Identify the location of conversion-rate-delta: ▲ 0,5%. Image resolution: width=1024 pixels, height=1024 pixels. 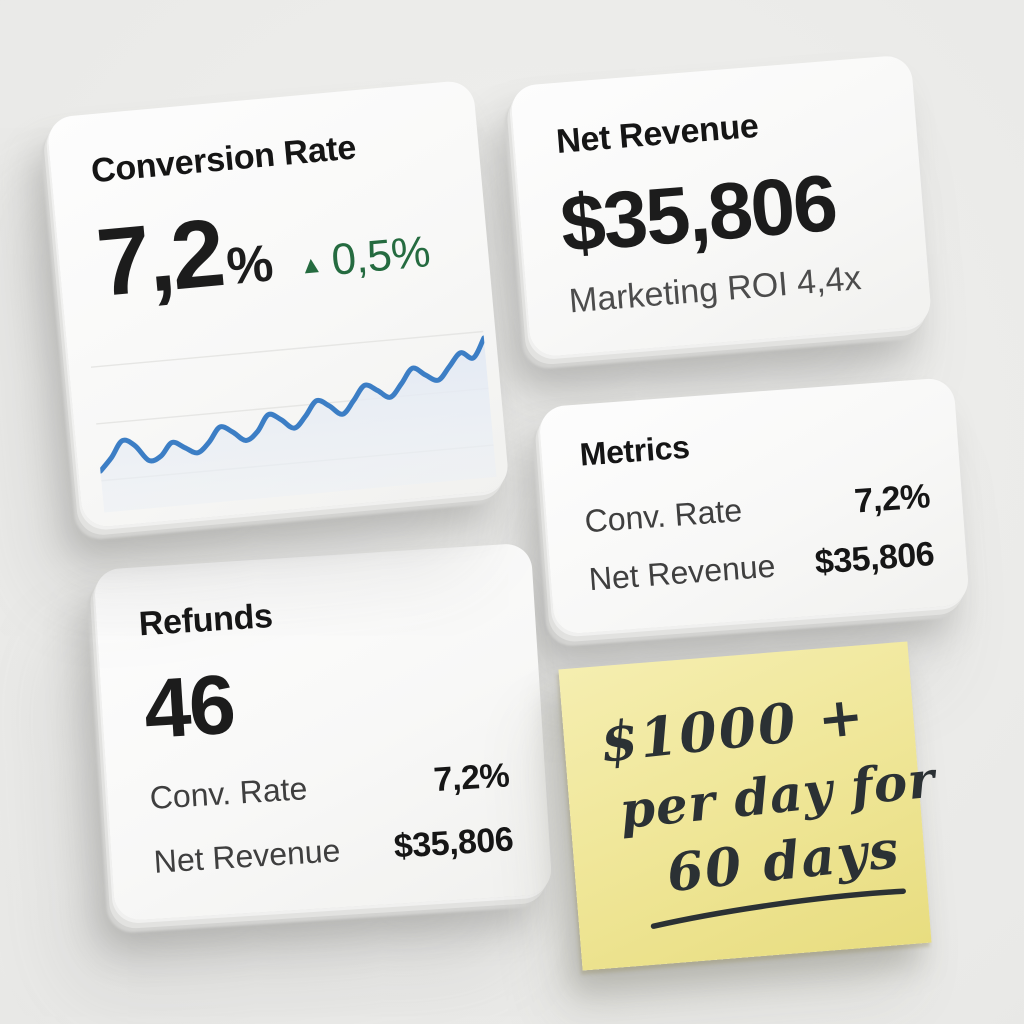
(364, 258).